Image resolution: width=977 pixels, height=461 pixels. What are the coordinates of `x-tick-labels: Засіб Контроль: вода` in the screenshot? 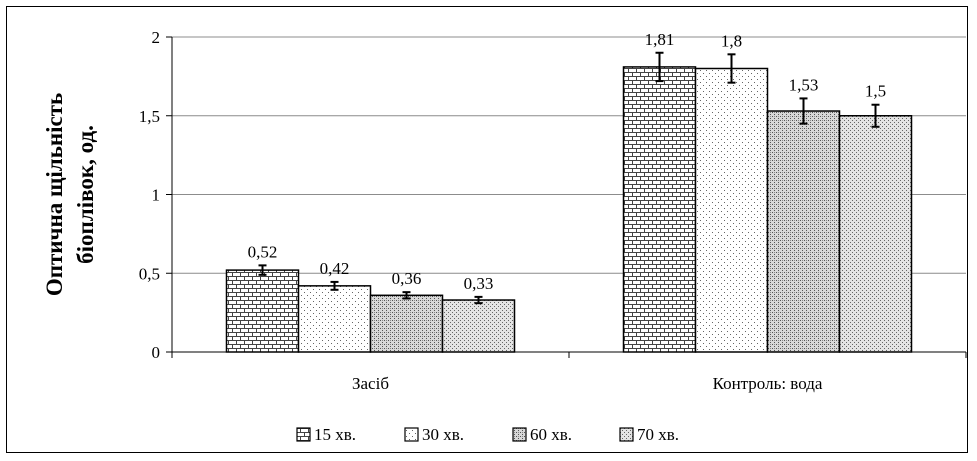 It's located at (587, 383).